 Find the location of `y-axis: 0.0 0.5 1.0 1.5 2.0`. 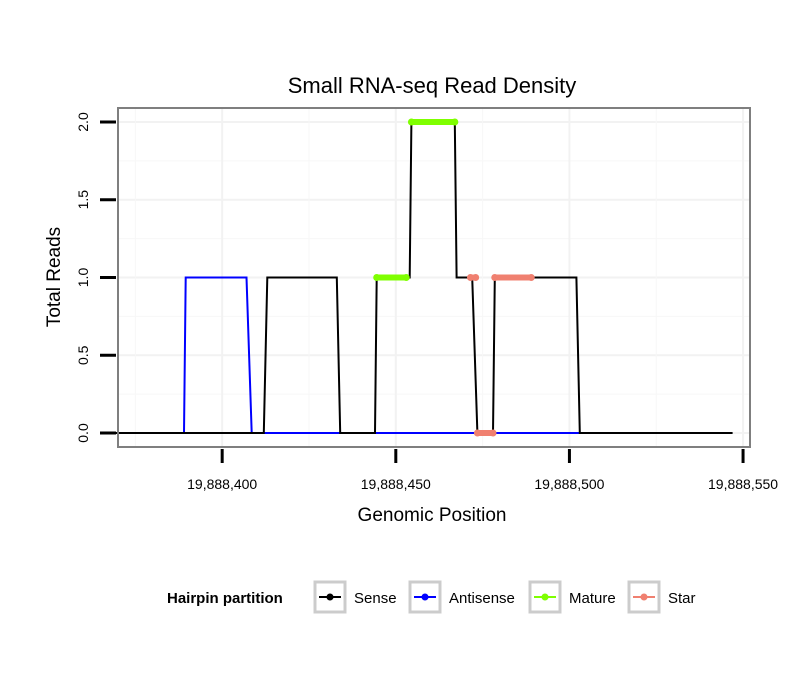

y-axis: 0.0 0.5 1.0 1.5 2.0 is located at coordinates (95, 277).